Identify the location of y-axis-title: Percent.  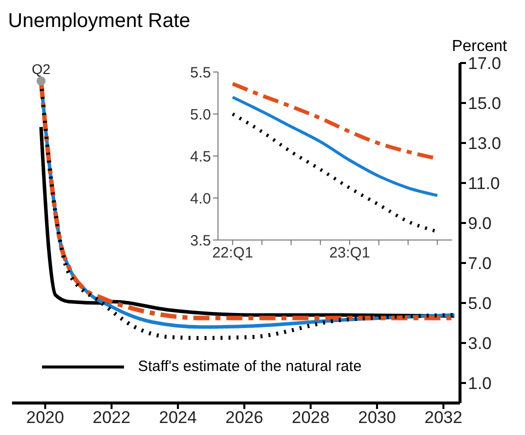
(479, 47).